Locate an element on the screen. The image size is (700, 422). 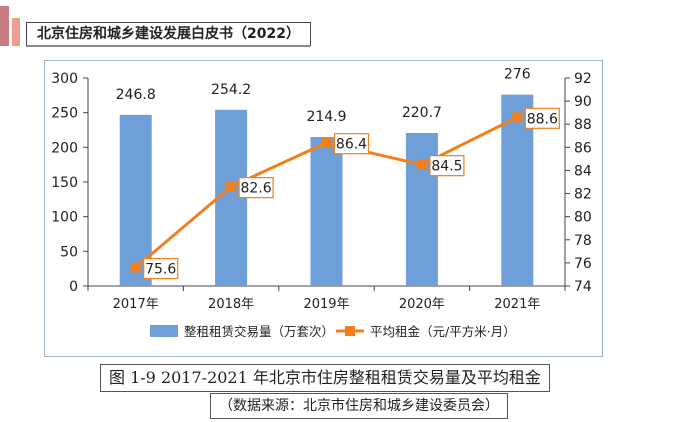
x-tick-label: 2020年 is located at coordinates (422, 304).